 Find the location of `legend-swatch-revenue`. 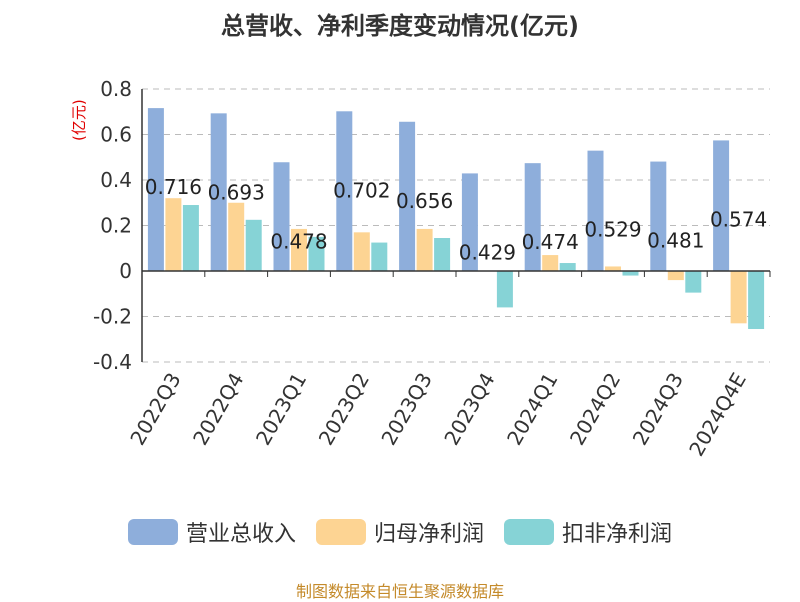

legend-swatch-revenue is located at coordinates (152, 532).